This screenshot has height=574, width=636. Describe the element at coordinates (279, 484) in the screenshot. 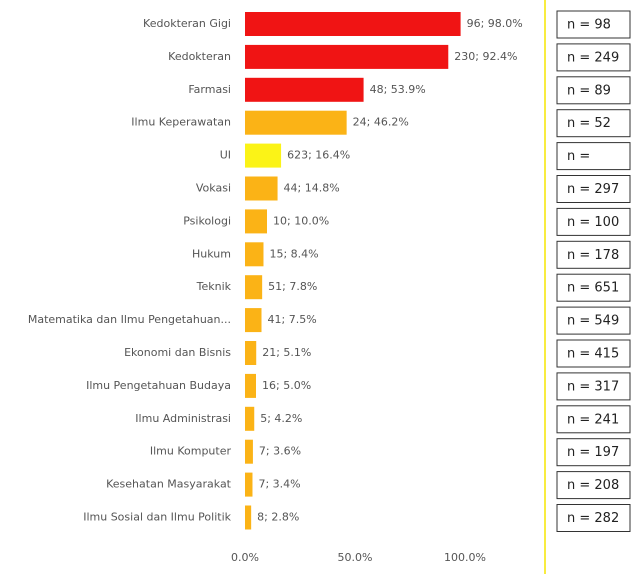

I see `value-label: 7; 3.4%` at that location.